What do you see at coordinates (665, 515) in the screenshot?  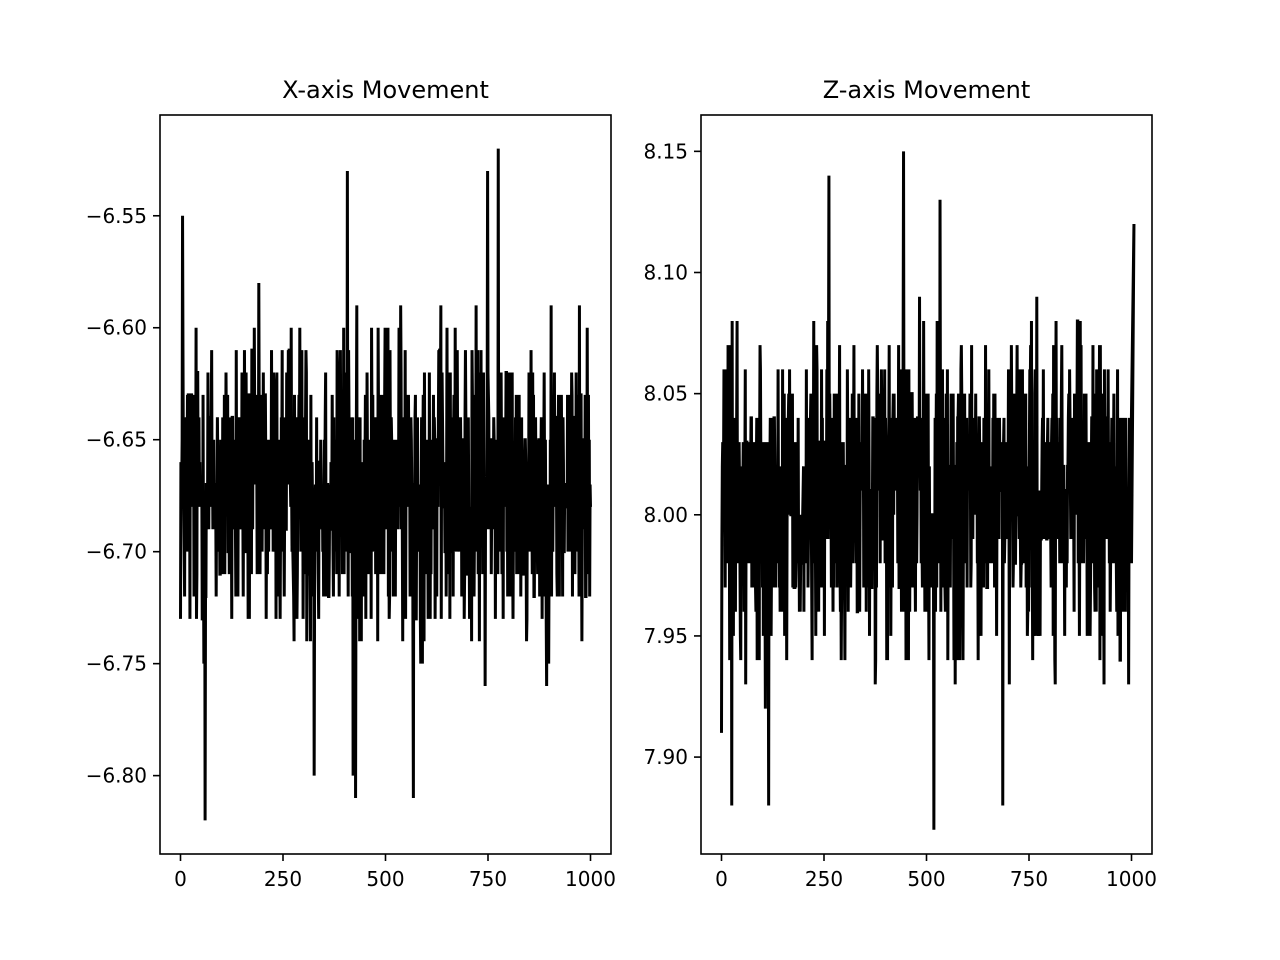 I see `y-tick-label: 8.00` at bounding box center [665, 515].